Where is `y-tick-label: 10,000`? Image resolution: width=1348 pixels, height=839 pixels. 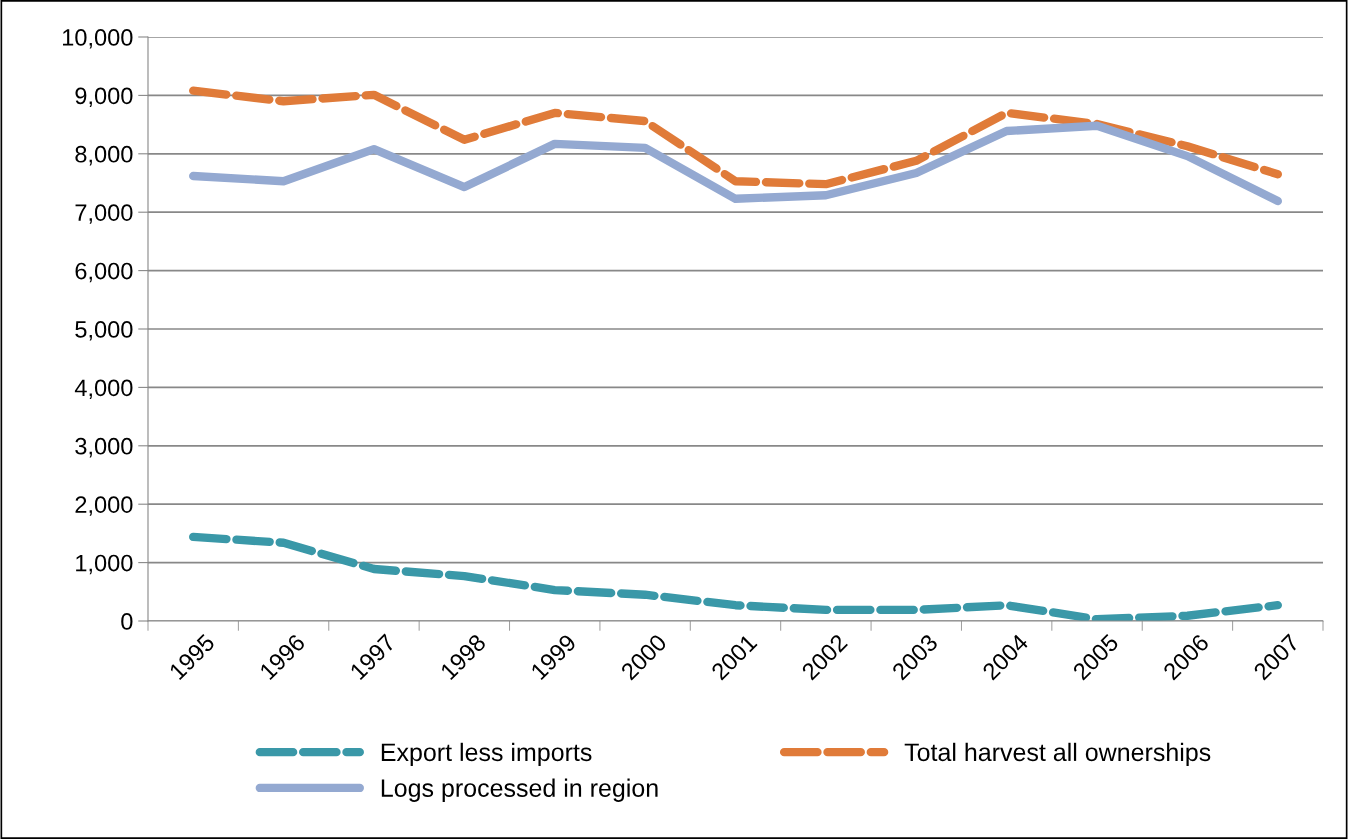
y-tick-label: 10,000 is located at coordinates (98, 39).